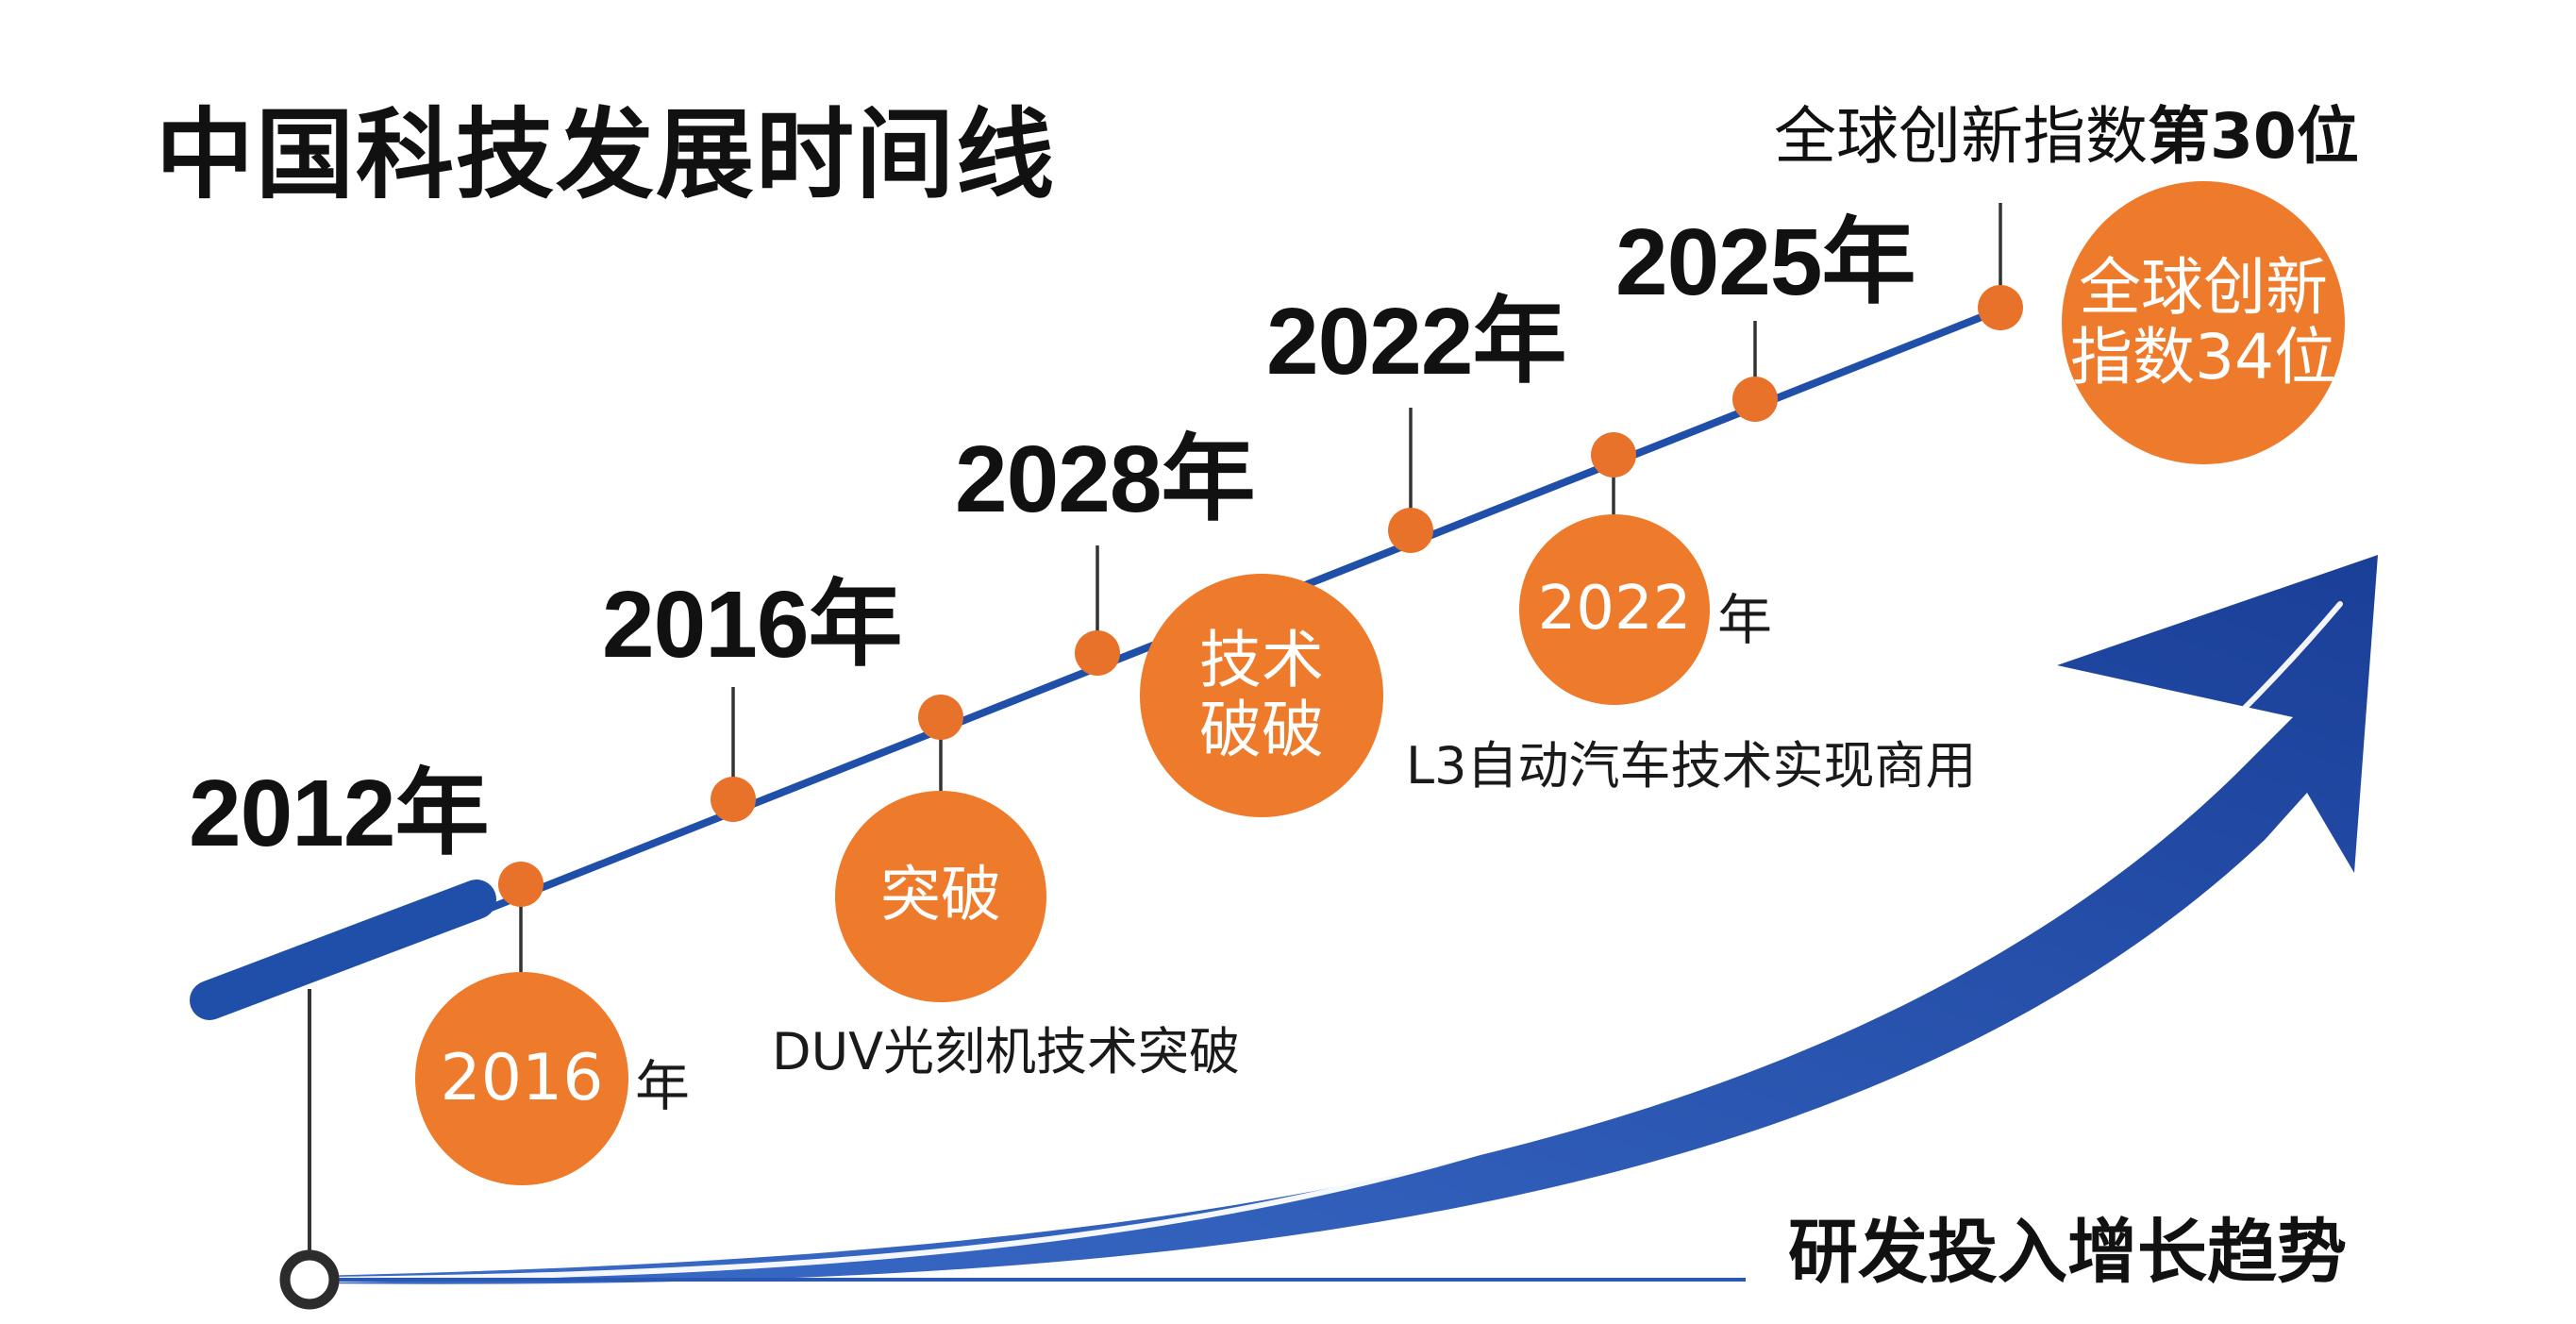  Describe the element at coordinates (1691, 766) in the screenshot. I see `caption-l3: L3自动汽车技术实现商用` at that location.